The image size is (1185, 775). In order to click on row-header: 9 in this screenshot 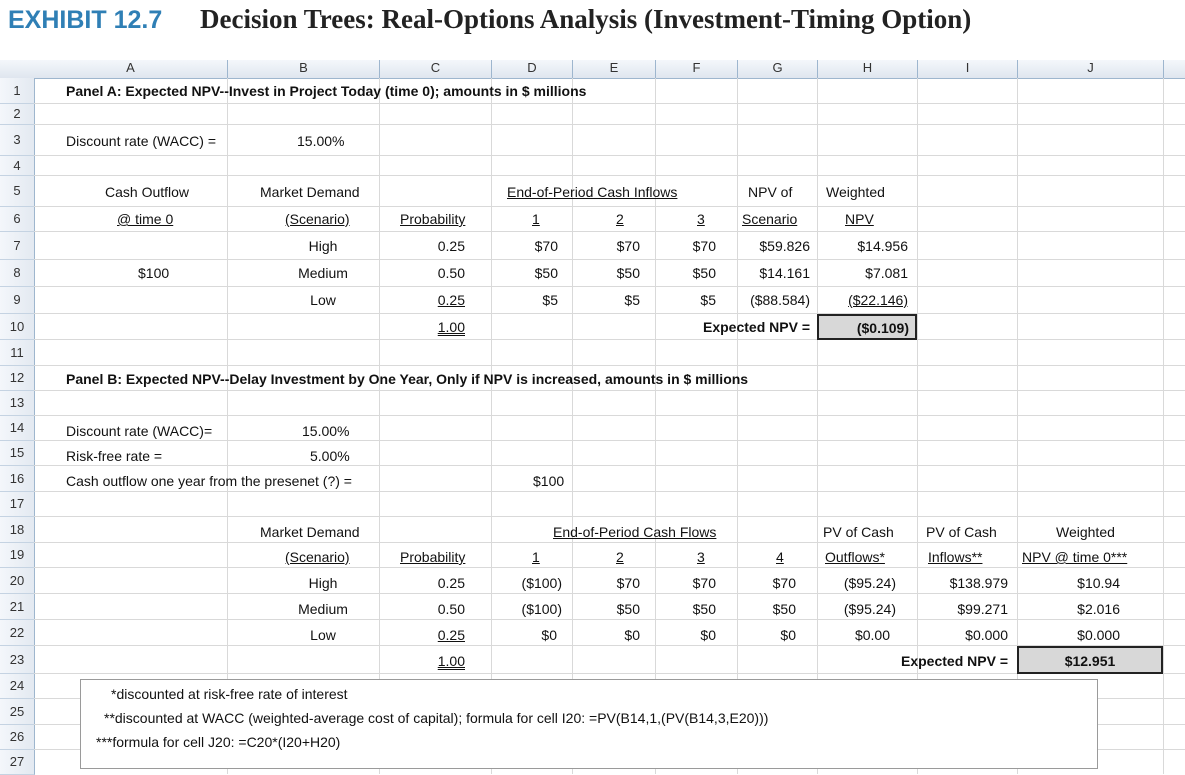, I will do `click(17, 300)`.